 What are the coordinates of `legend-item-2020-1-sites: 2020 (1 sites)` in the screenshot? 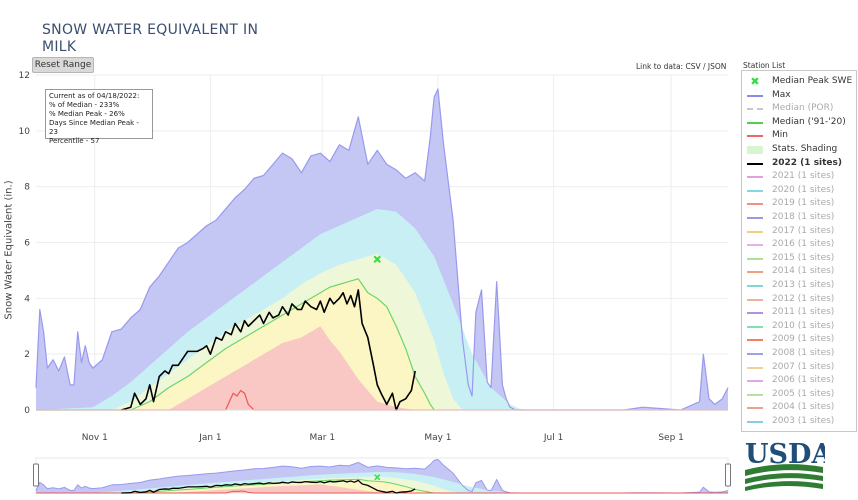 It's located at (798, 190).